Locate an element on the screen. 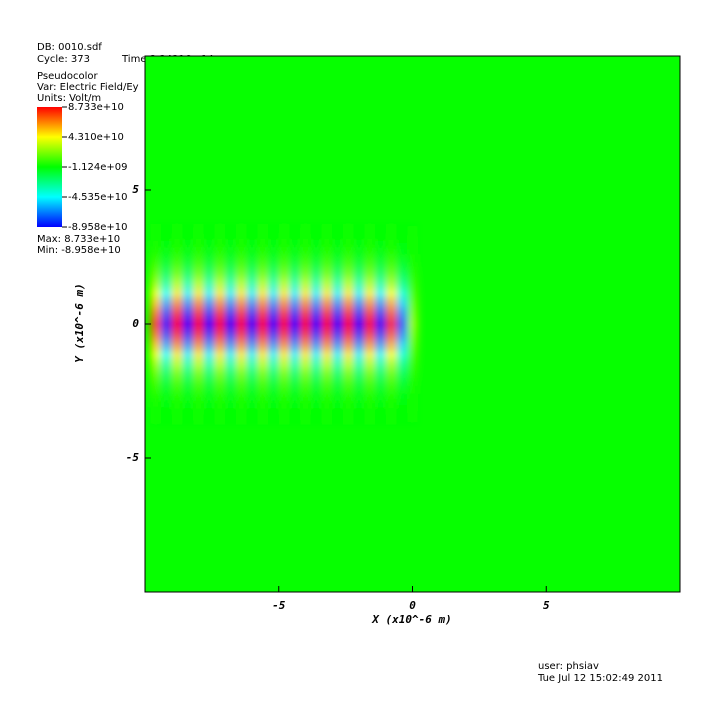 The width and height of the screenshot is (718, 701). colorbar-tick-label: 8.733e+10 is located at coordinates (96, 107).